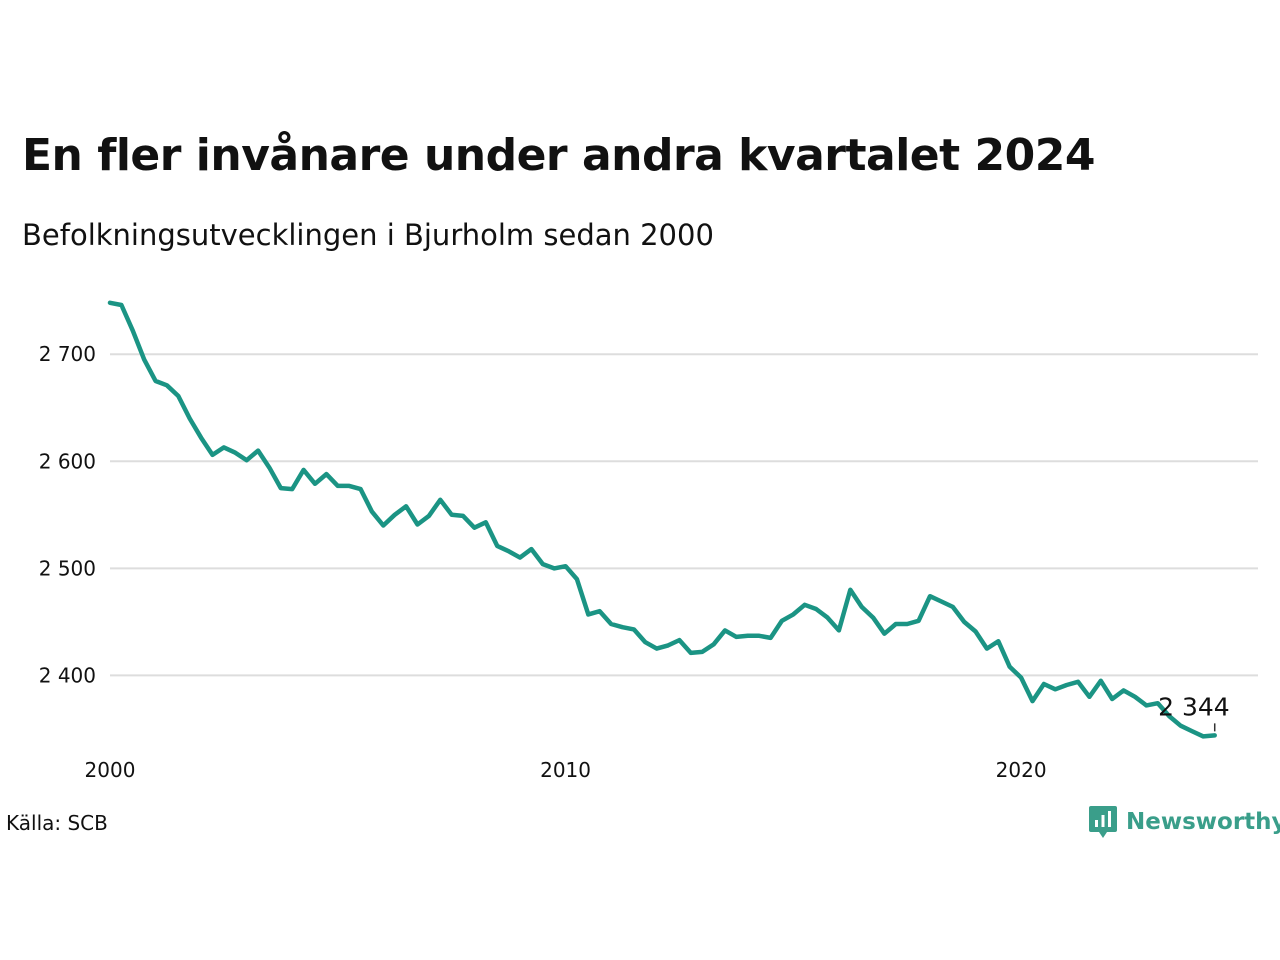 Image resolution: width=1280 pixels, height=960 pixels. What do you see at coordinates (1194, 706) in the screenshot?
I see `end-value-label: 2 344` at bounding box center [1194, 706].